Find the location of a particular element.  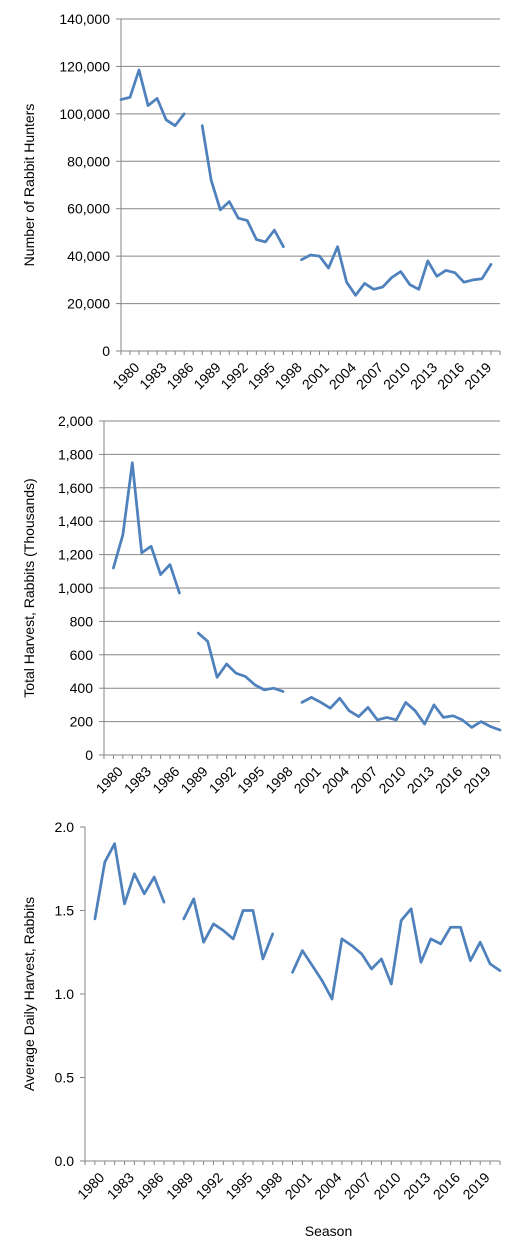

y-axis-title: Number of Rabbit Hunters is located at coordinates (29, 185).